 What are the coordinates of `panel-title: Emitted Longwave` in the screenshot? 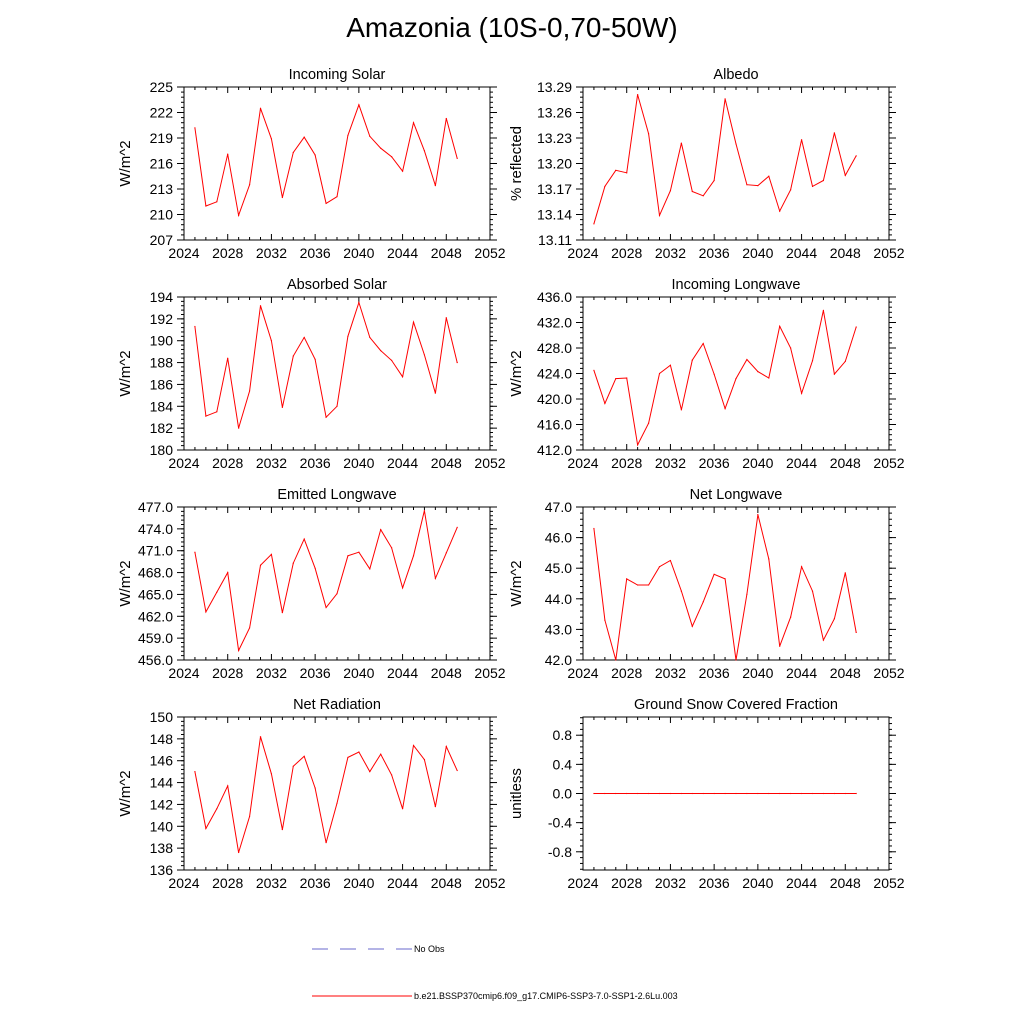 It's located at (336, 495).